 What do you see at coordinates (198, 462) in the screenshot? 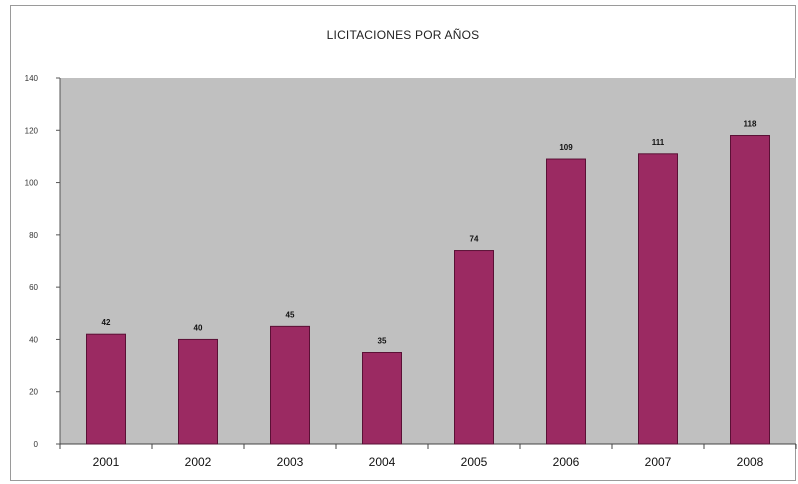
I see `x-tick-label-2002: 2002` at bounding box center [198, 462].